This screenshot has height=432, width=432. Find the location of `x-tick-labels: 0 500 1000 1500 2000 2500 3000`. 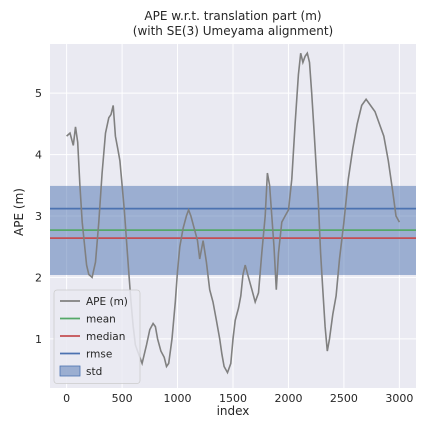

x-tick-labels: 0 500 1000 1500 2000 2500 3000 is located at coordinates (238, 398).